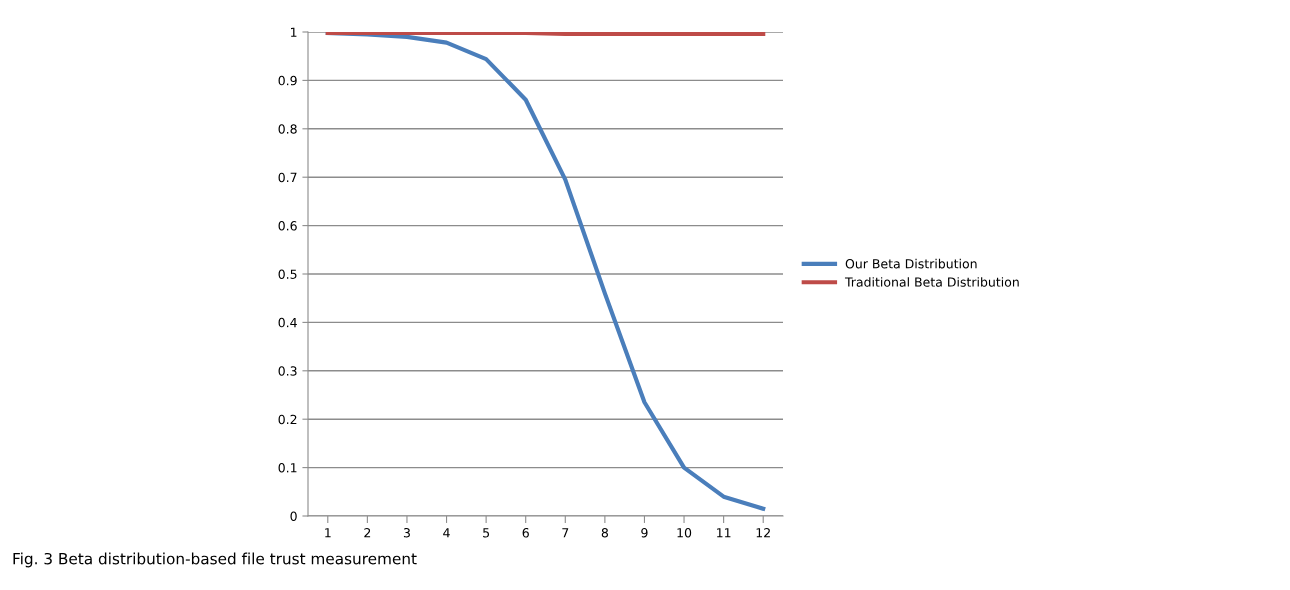 Image resolution: width=1290 pixels, height=590 pixels. I want to click on legend-label: Traditional Beta Distribution, so click(931, 282).